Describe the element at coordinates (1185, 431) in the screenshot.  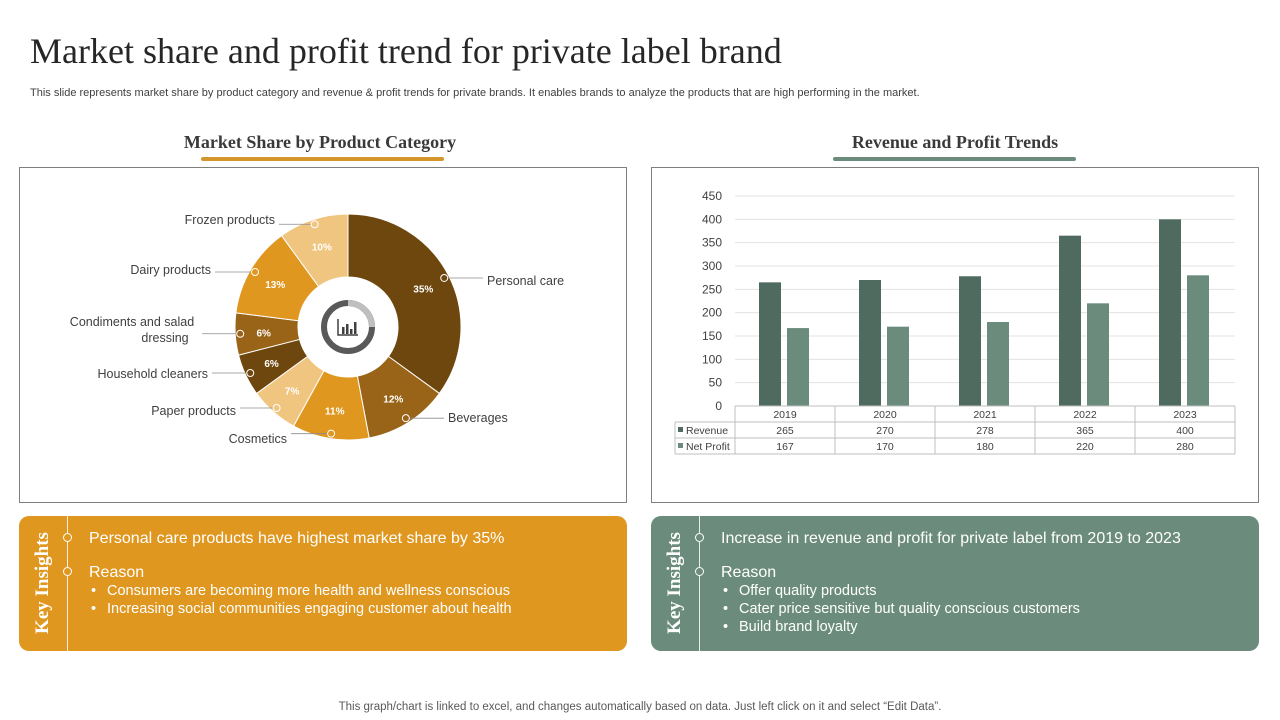
I see `table-value: 400` at that location.